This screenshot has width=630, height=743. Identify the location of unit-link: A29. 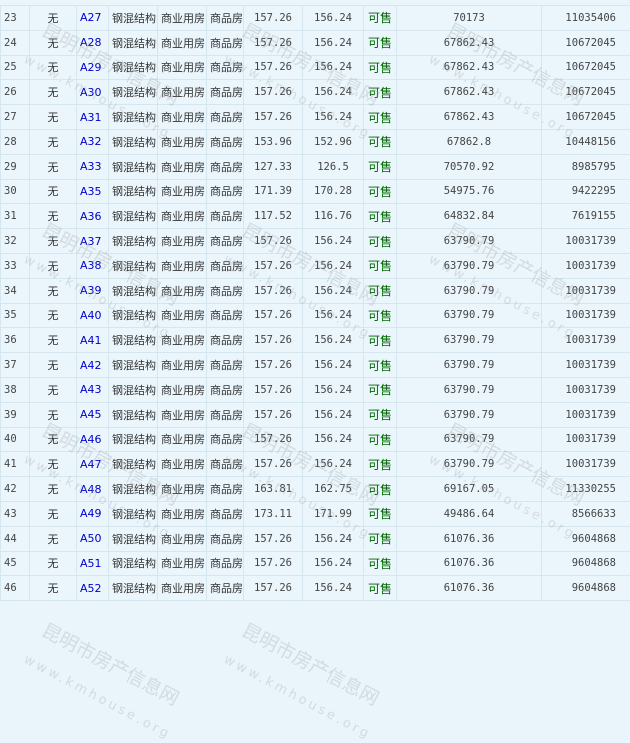
(91, 67).